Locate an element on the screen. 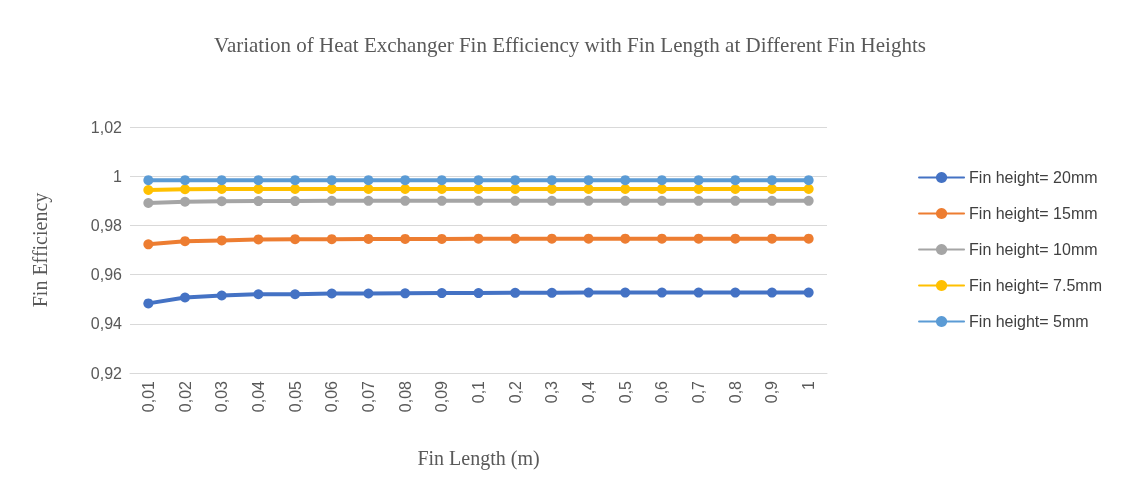 This screenshot has height=499, width=1127. x-tick-label: 0,02 is located at coordinates (185, 396).